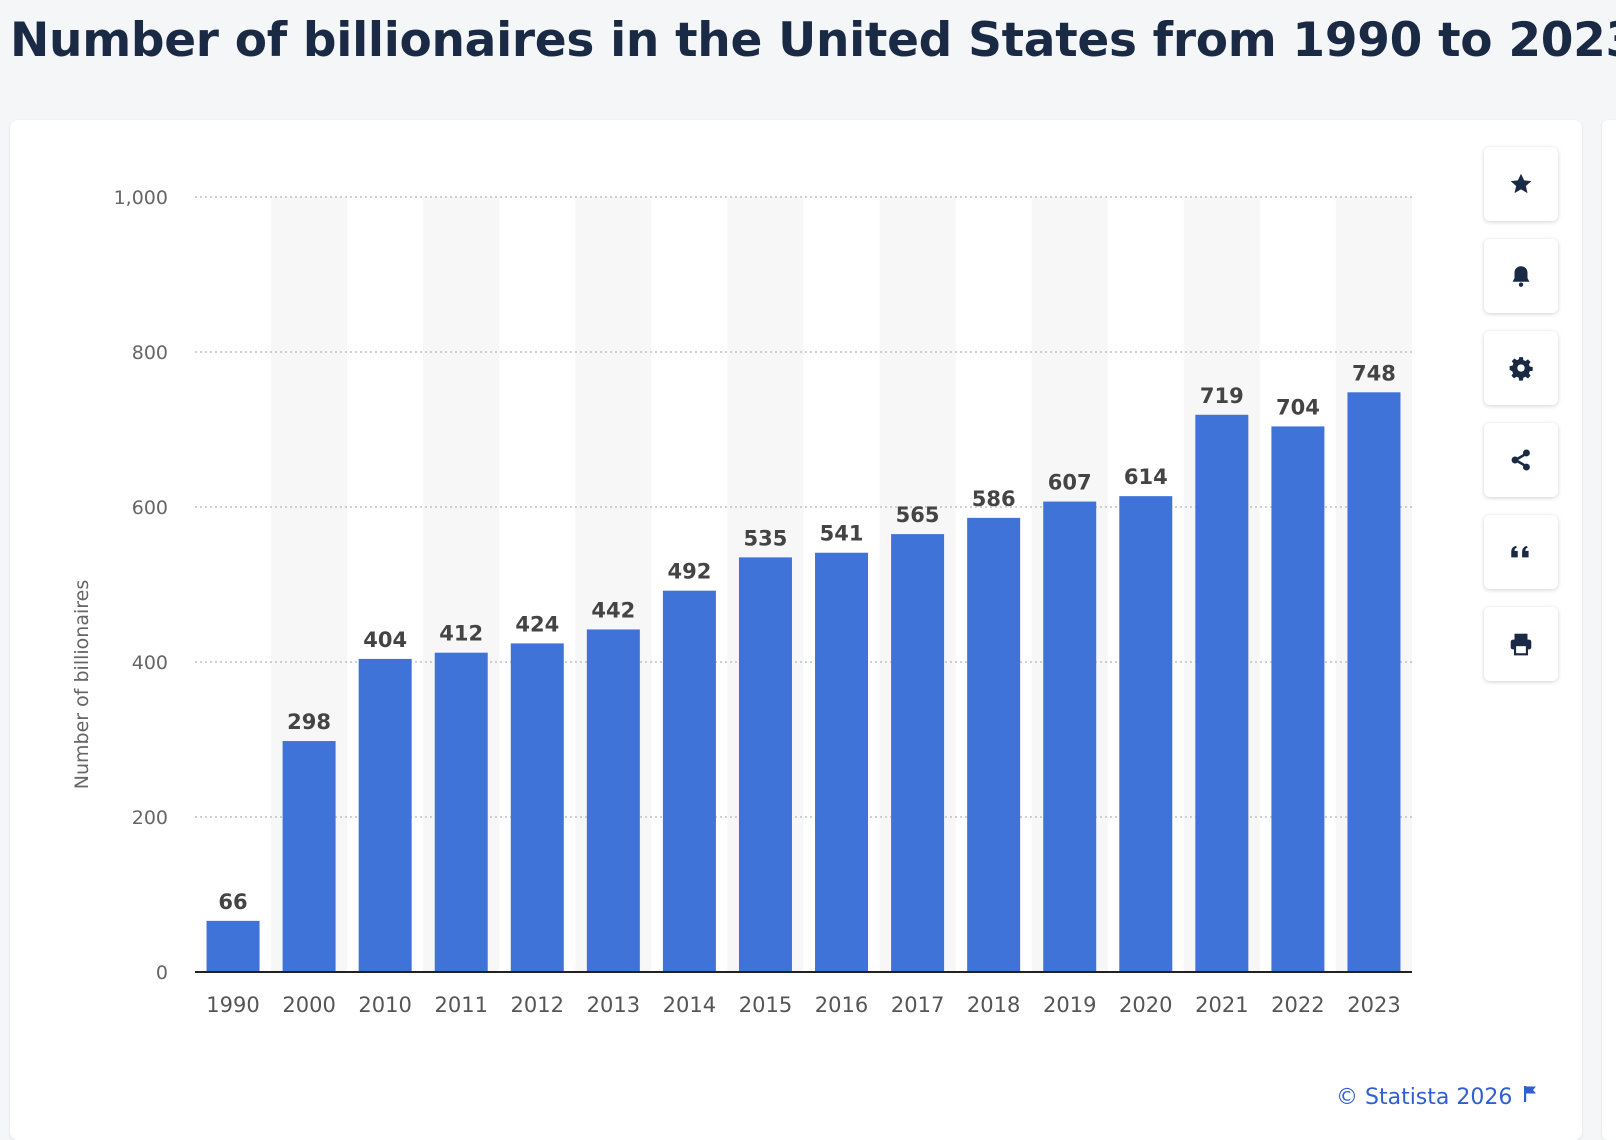  I want to click on data-label: 607, so click(1070, 483).